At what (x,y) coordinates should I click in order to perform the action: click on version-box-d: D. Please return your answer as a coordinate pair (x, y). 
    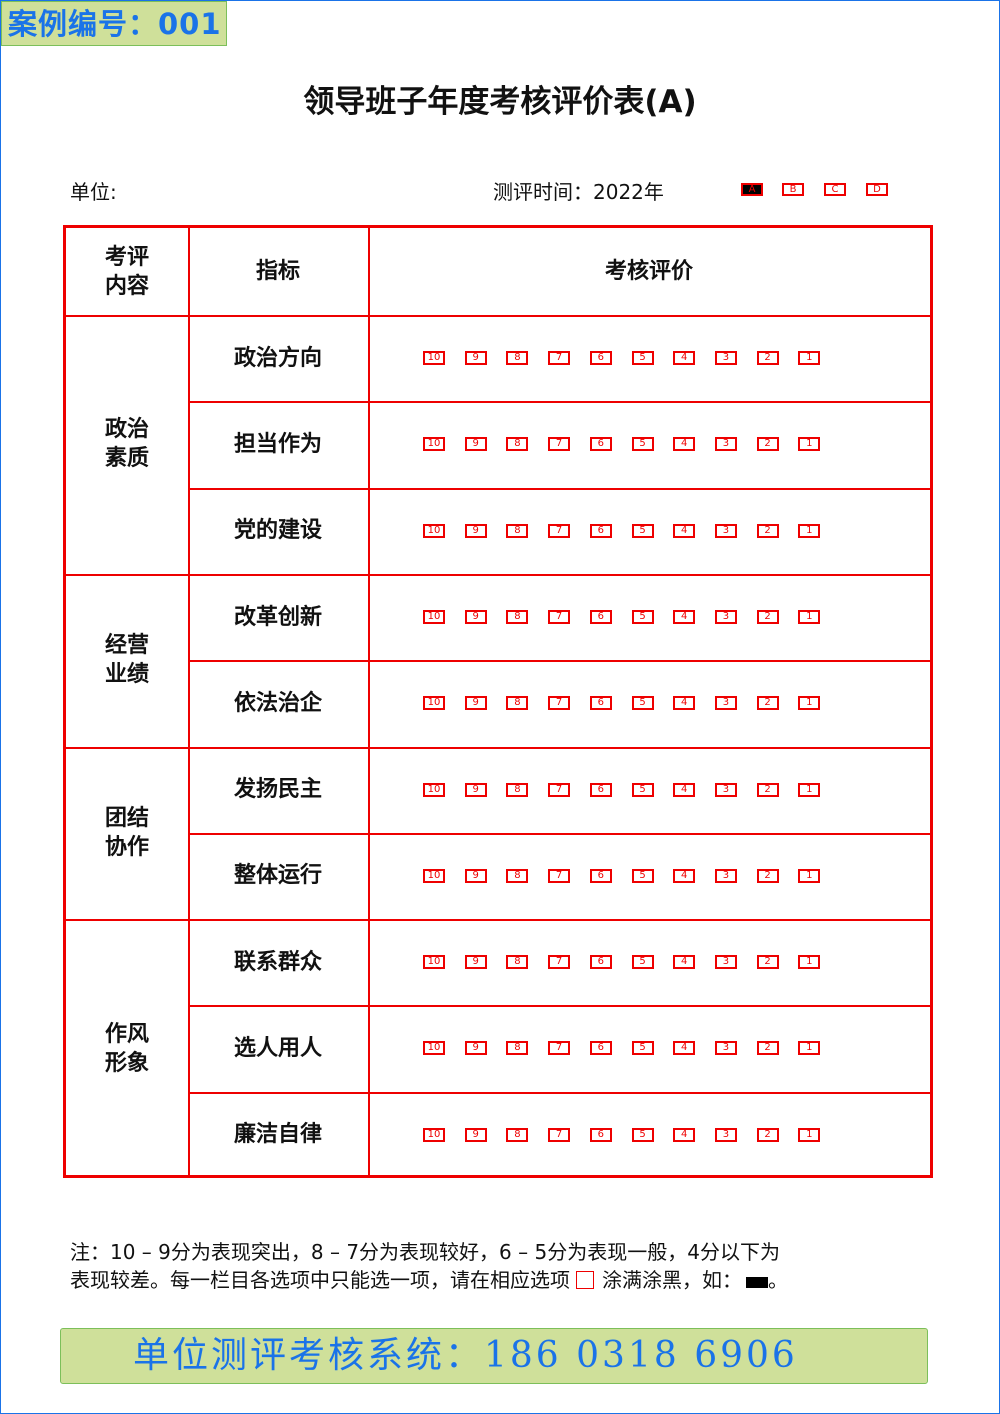
    Looking at the image, I should click on (877, 189).